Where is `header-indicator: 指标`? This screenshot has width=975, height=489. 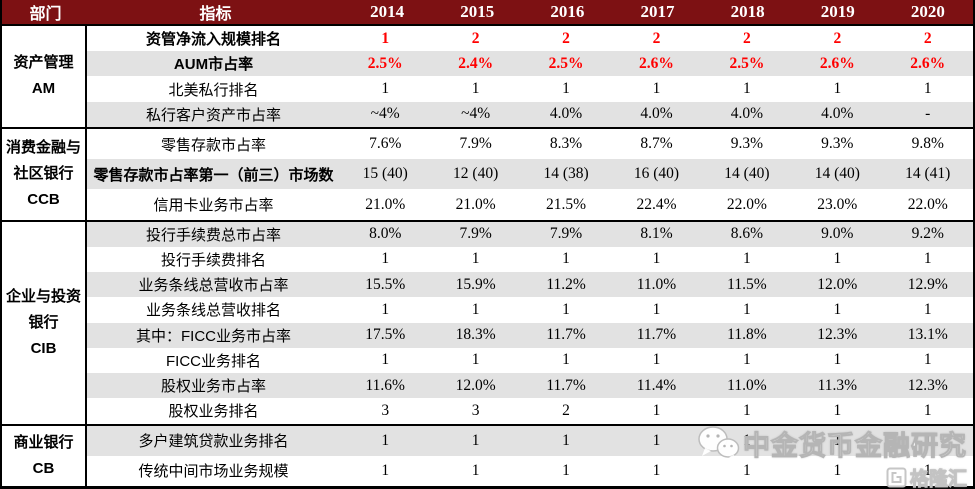
header-indicator: 指标 is located at coordinates (215, 14).